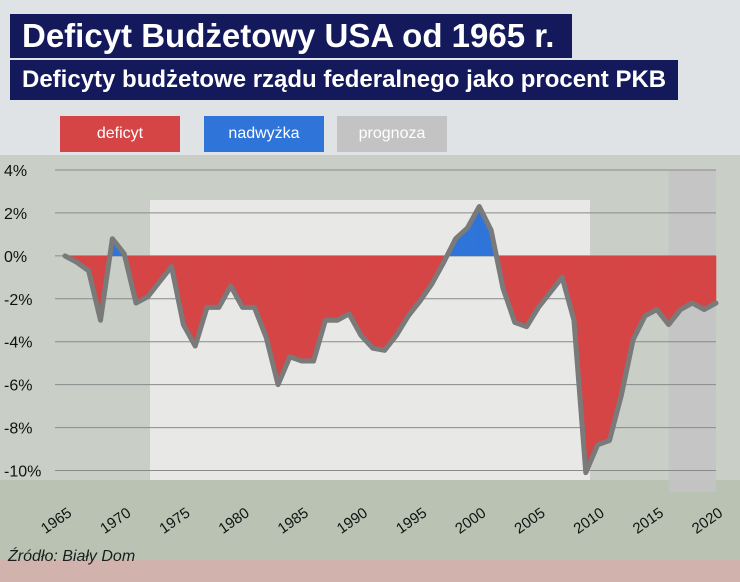 This screenshot has height=582, width=740. Describe the element at coordinates (15, 214) in the screenshot. I see `y-tick-label-1: 2%` at that location.